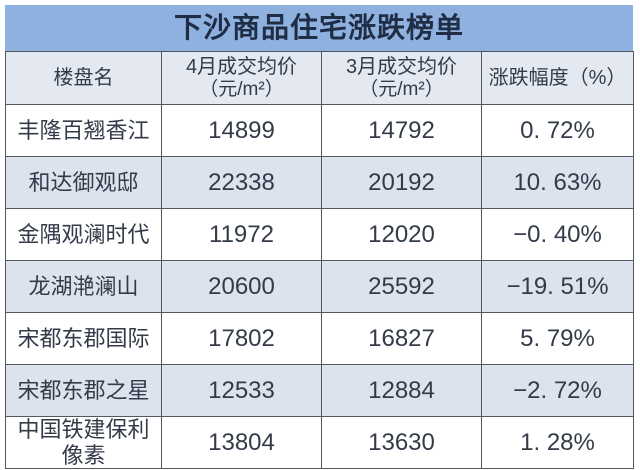 This screenshot has width=640, height=470. What do you see at coordinates (557, 286) in the screenshot?
I see `change-pct: −19. 51%` at bounding box center [557, 286].